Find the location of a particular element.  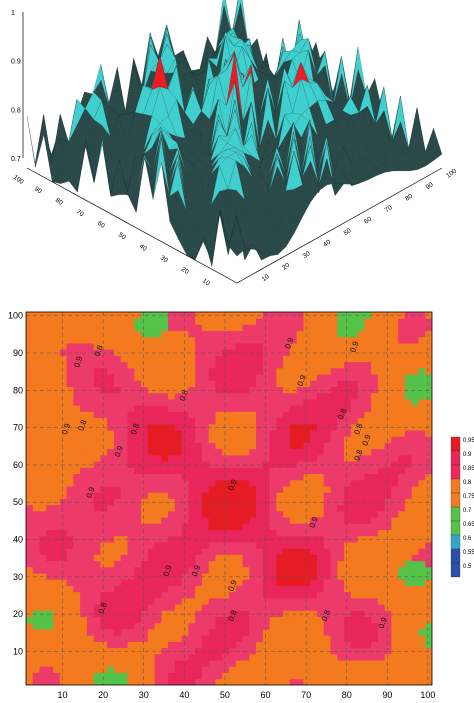

colorbar-swatch is located at coordinates (455, 556).